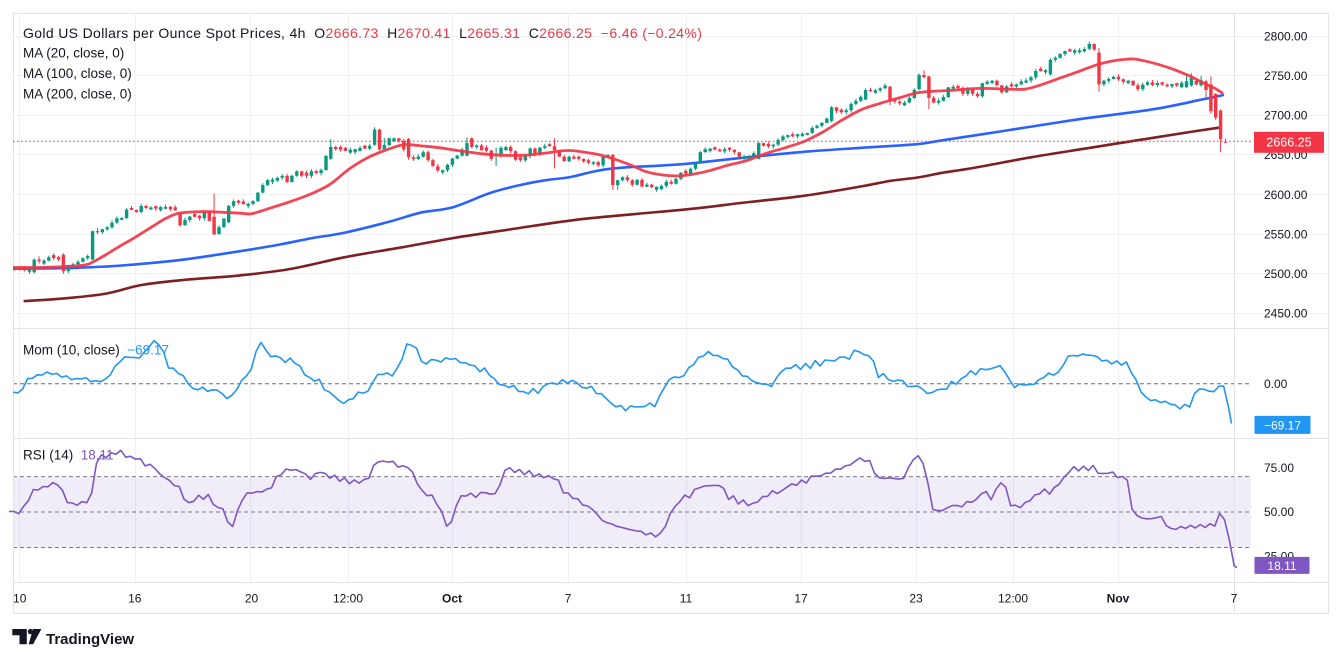 Image resolution: width=1342 pixels, height=664 pixels. What do you see at coordinates (1288, 143) in the screenshot?
I see `svg-text: 2666.25` at bounding box center [1288, 143].